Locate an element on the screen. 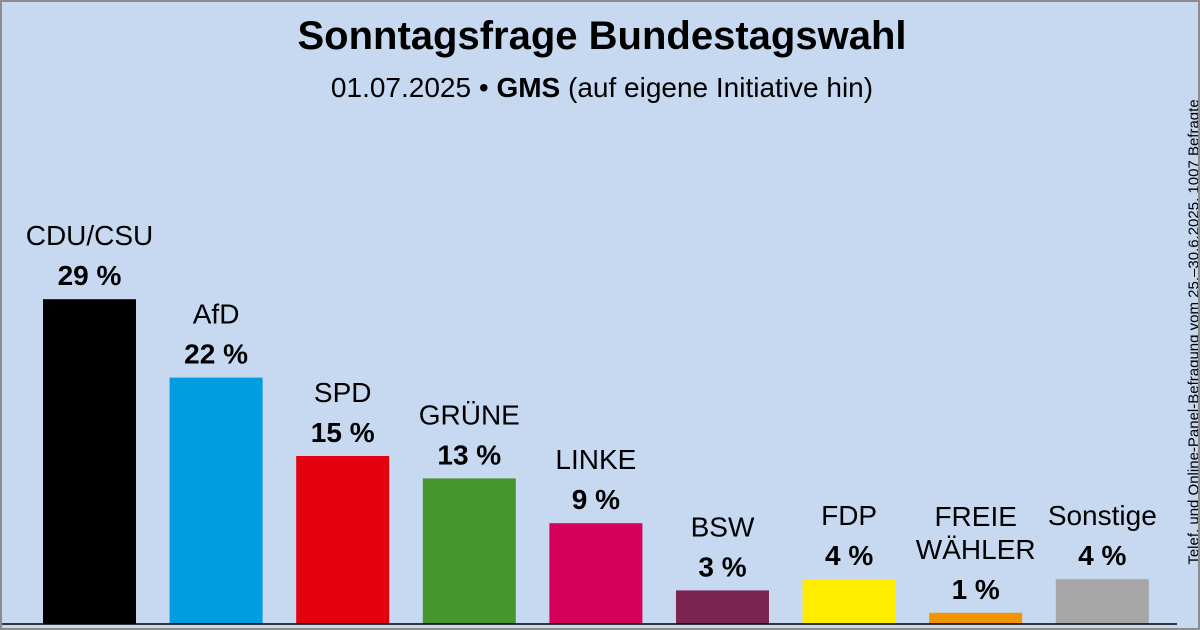 This screenshot has height=630, width=1200. bar-fdp is located at coordinates (849, 601).